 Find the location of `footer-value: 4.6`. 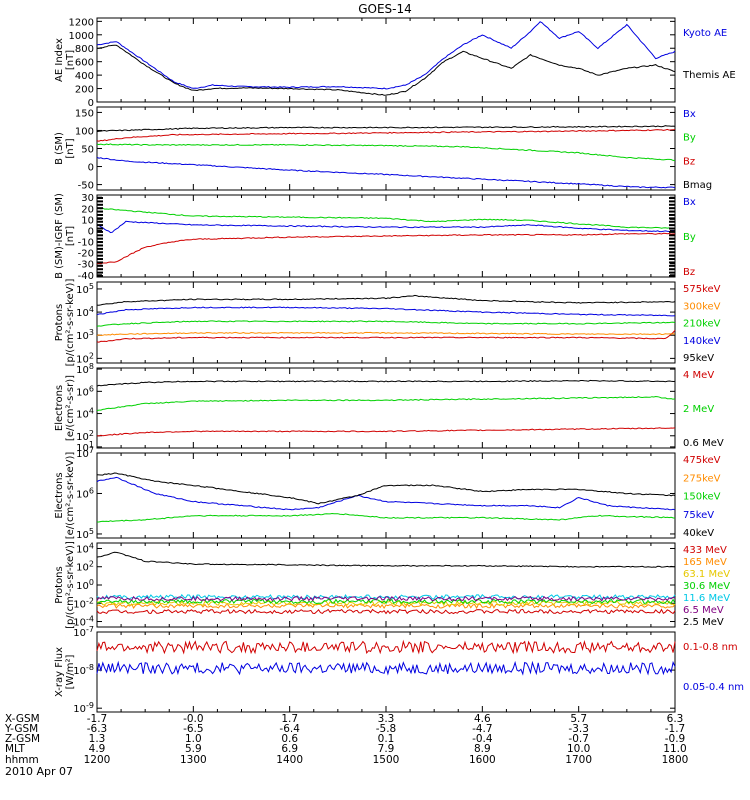

footer-value: 4.6 is located at coordinates (482, 719).